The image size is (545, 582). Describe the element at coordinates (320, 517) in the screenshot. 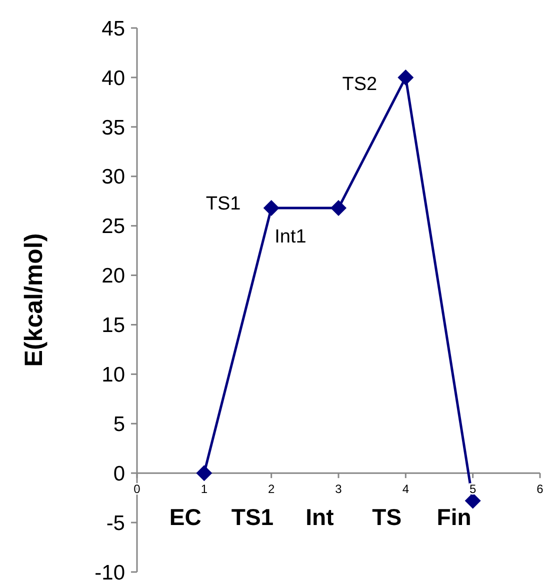

I see `annotation: Int` at that location.